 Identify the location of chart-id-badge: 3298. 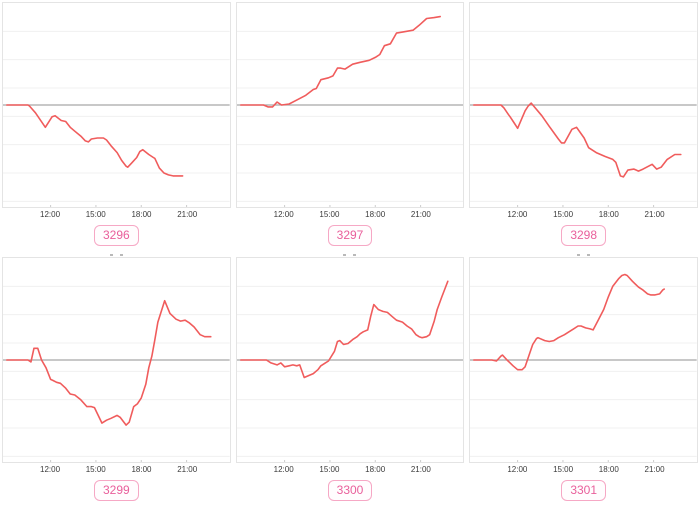
(584, 235).